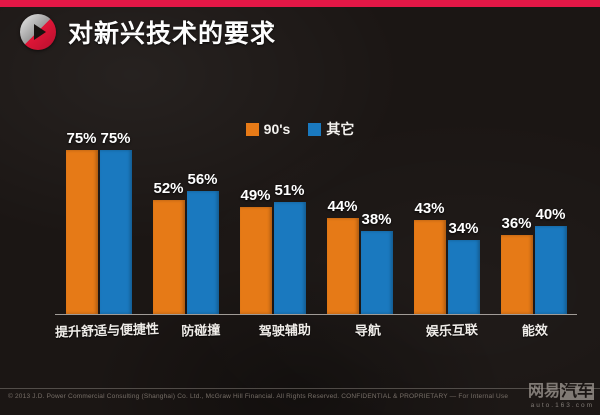 Image resolution: width=600 pixels, height=415 pixels. I want to click on bar-value-label: 40%, so click(550, 214).